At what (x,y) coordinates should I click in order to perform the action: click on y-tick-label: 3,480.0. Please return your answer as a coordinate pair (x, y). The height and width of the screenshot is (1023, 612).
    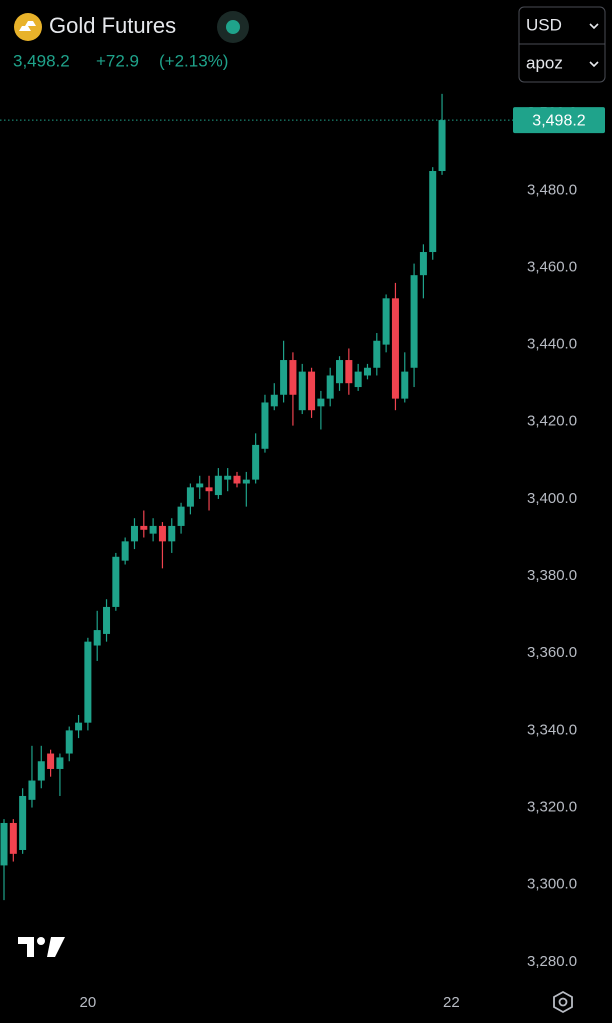
    Looking at the image, I should click on (552, 189).